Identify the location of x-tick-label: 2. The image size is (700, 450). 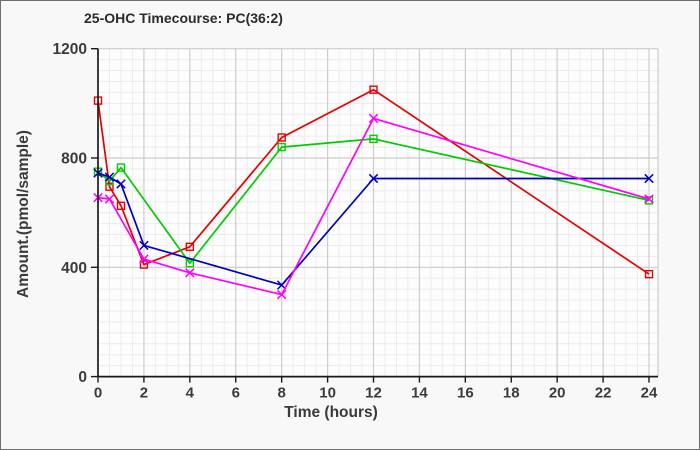
(144, 393).